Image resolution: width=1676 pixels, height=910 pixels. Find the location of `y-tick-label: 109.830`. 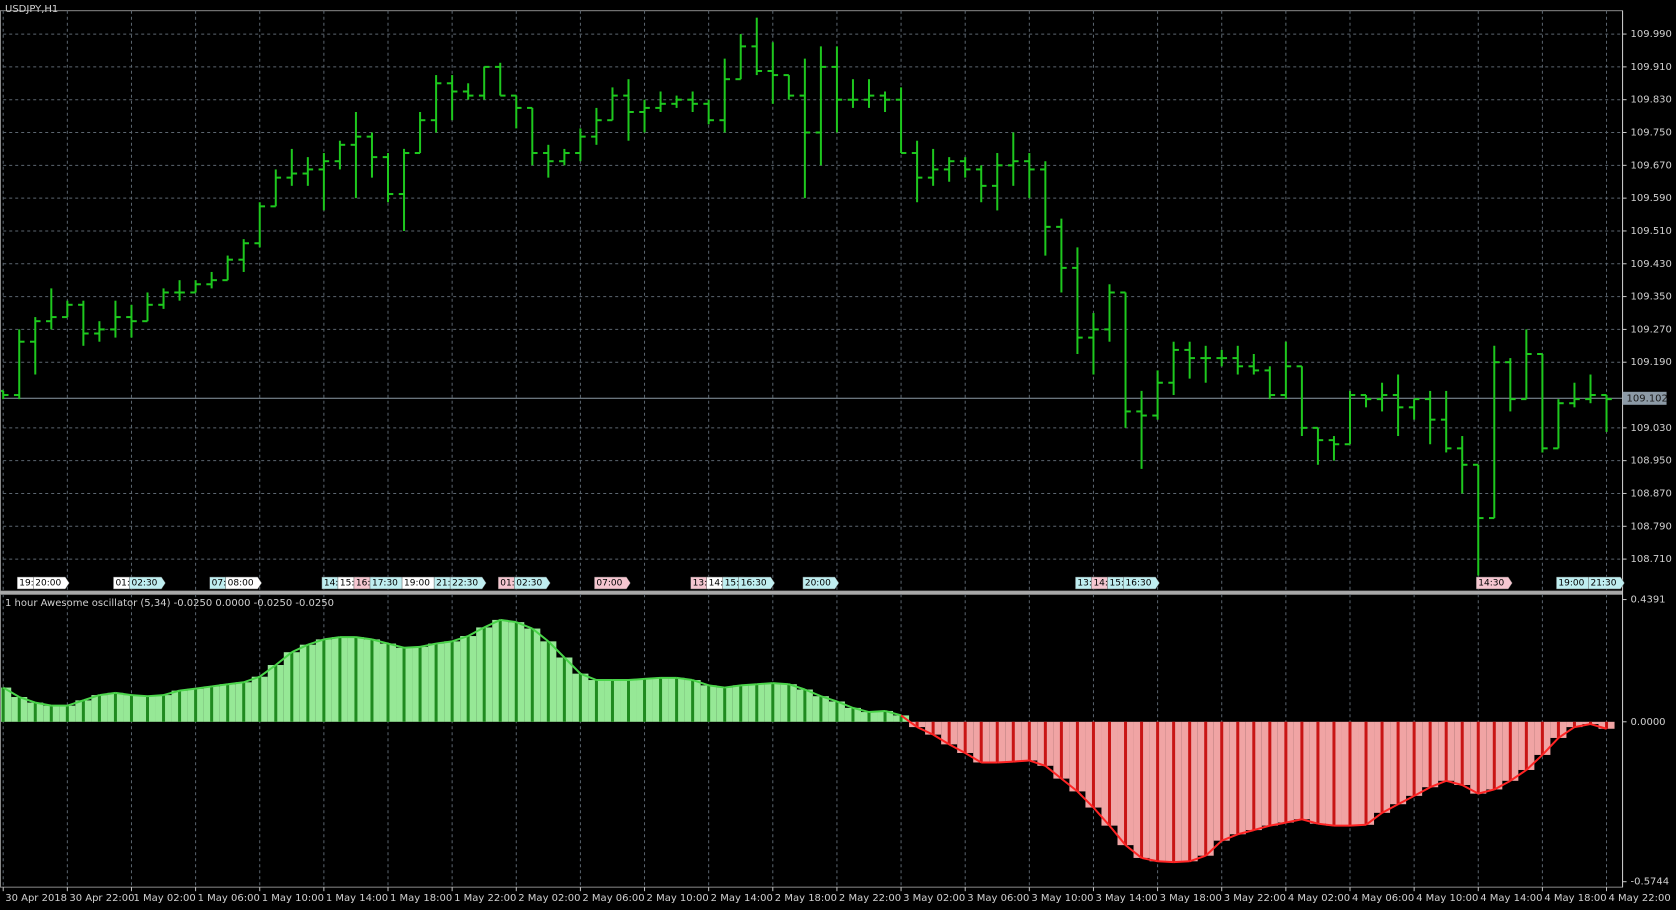

y-tick-label: 109.830 is located at coordinates (1651, 100).